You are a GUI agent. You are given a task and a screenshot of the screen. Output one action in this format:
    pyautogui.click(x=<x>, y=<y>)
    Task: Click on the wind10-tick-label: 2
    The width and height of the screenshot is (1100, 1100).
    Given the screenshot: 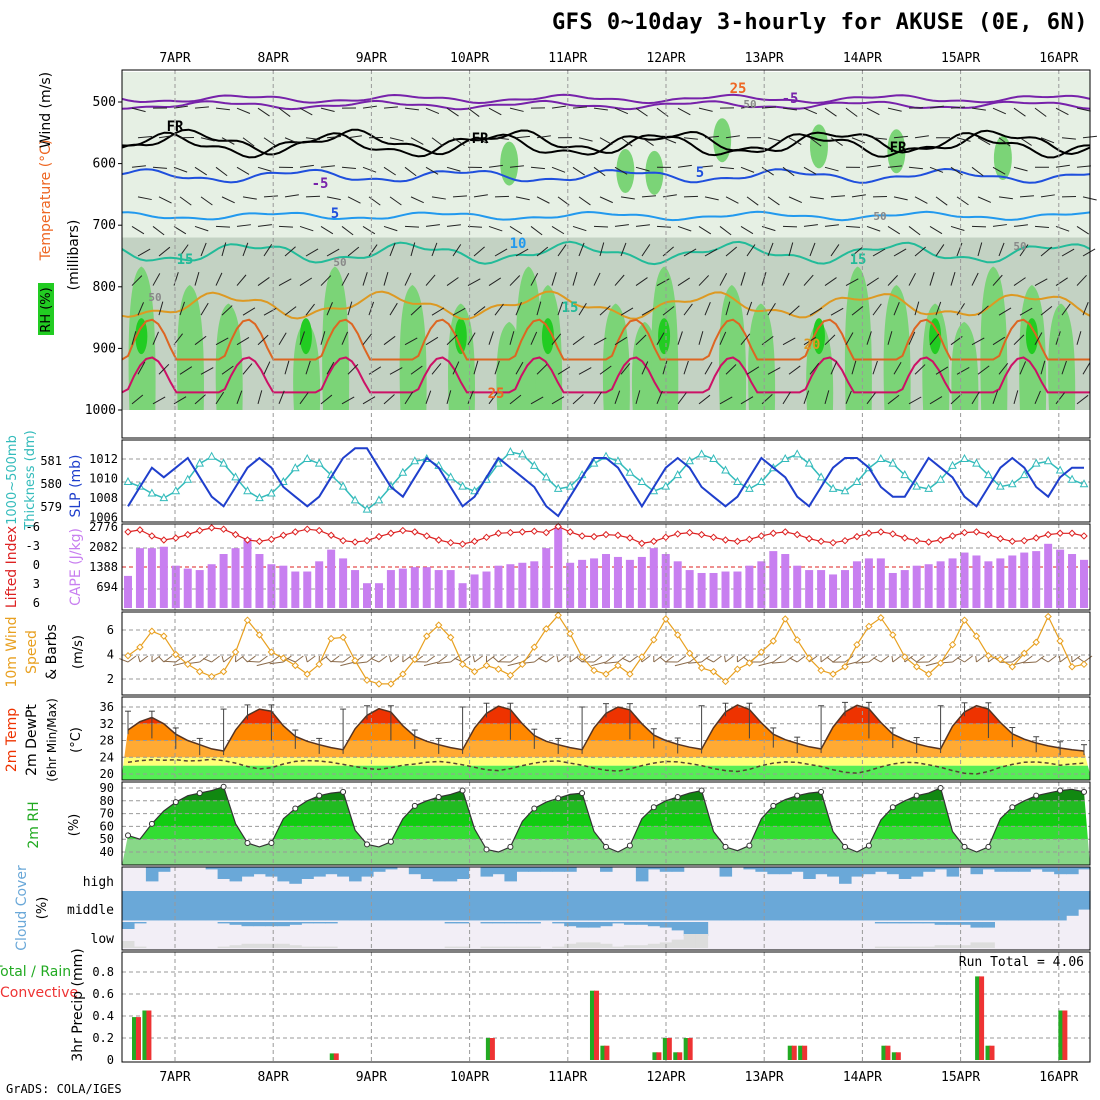 What is the action you would take?
    pyautogui.click(x=110, y=679)
    